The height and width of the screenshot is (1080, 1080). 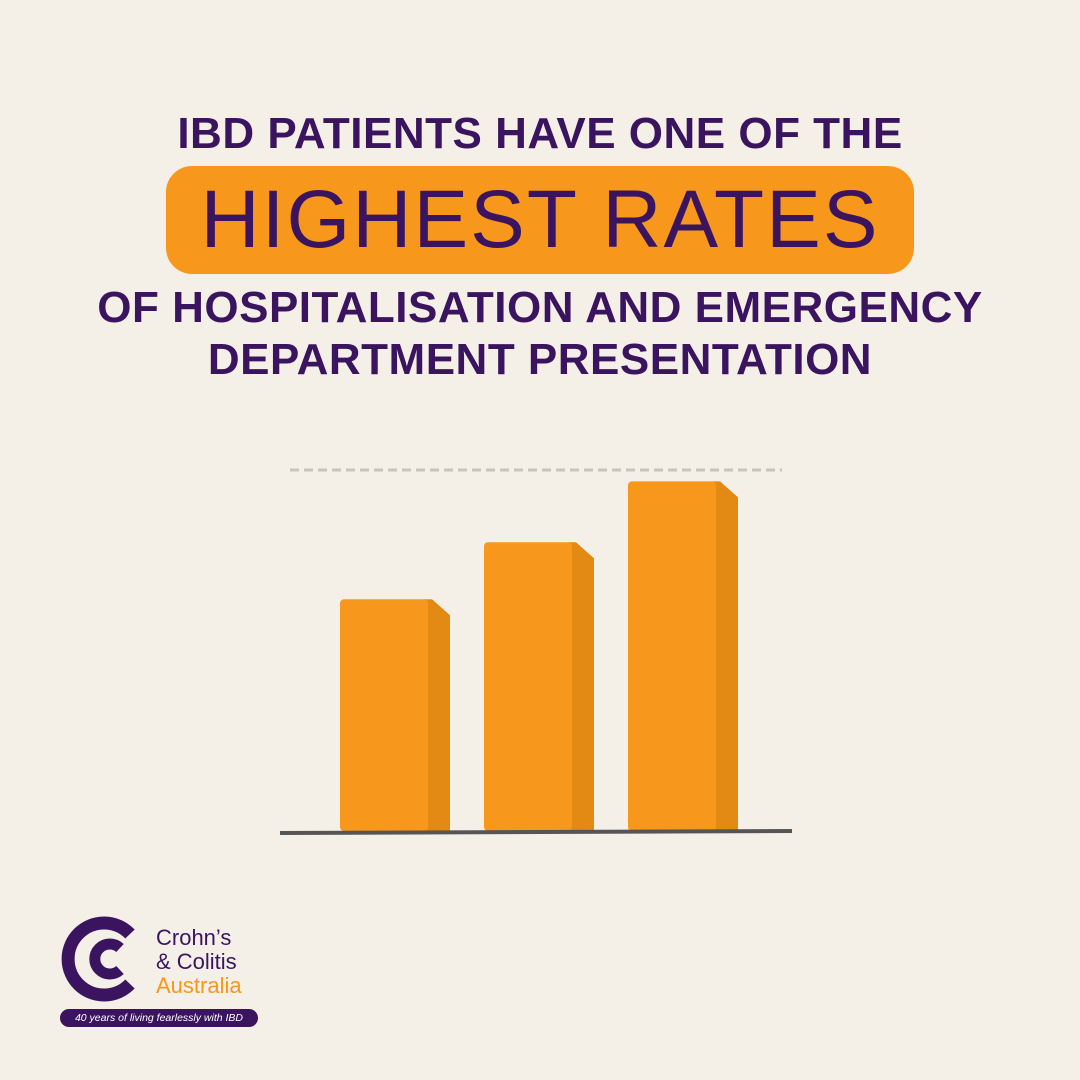 I want to click on bar-2-side, so click(x=581, y=686).